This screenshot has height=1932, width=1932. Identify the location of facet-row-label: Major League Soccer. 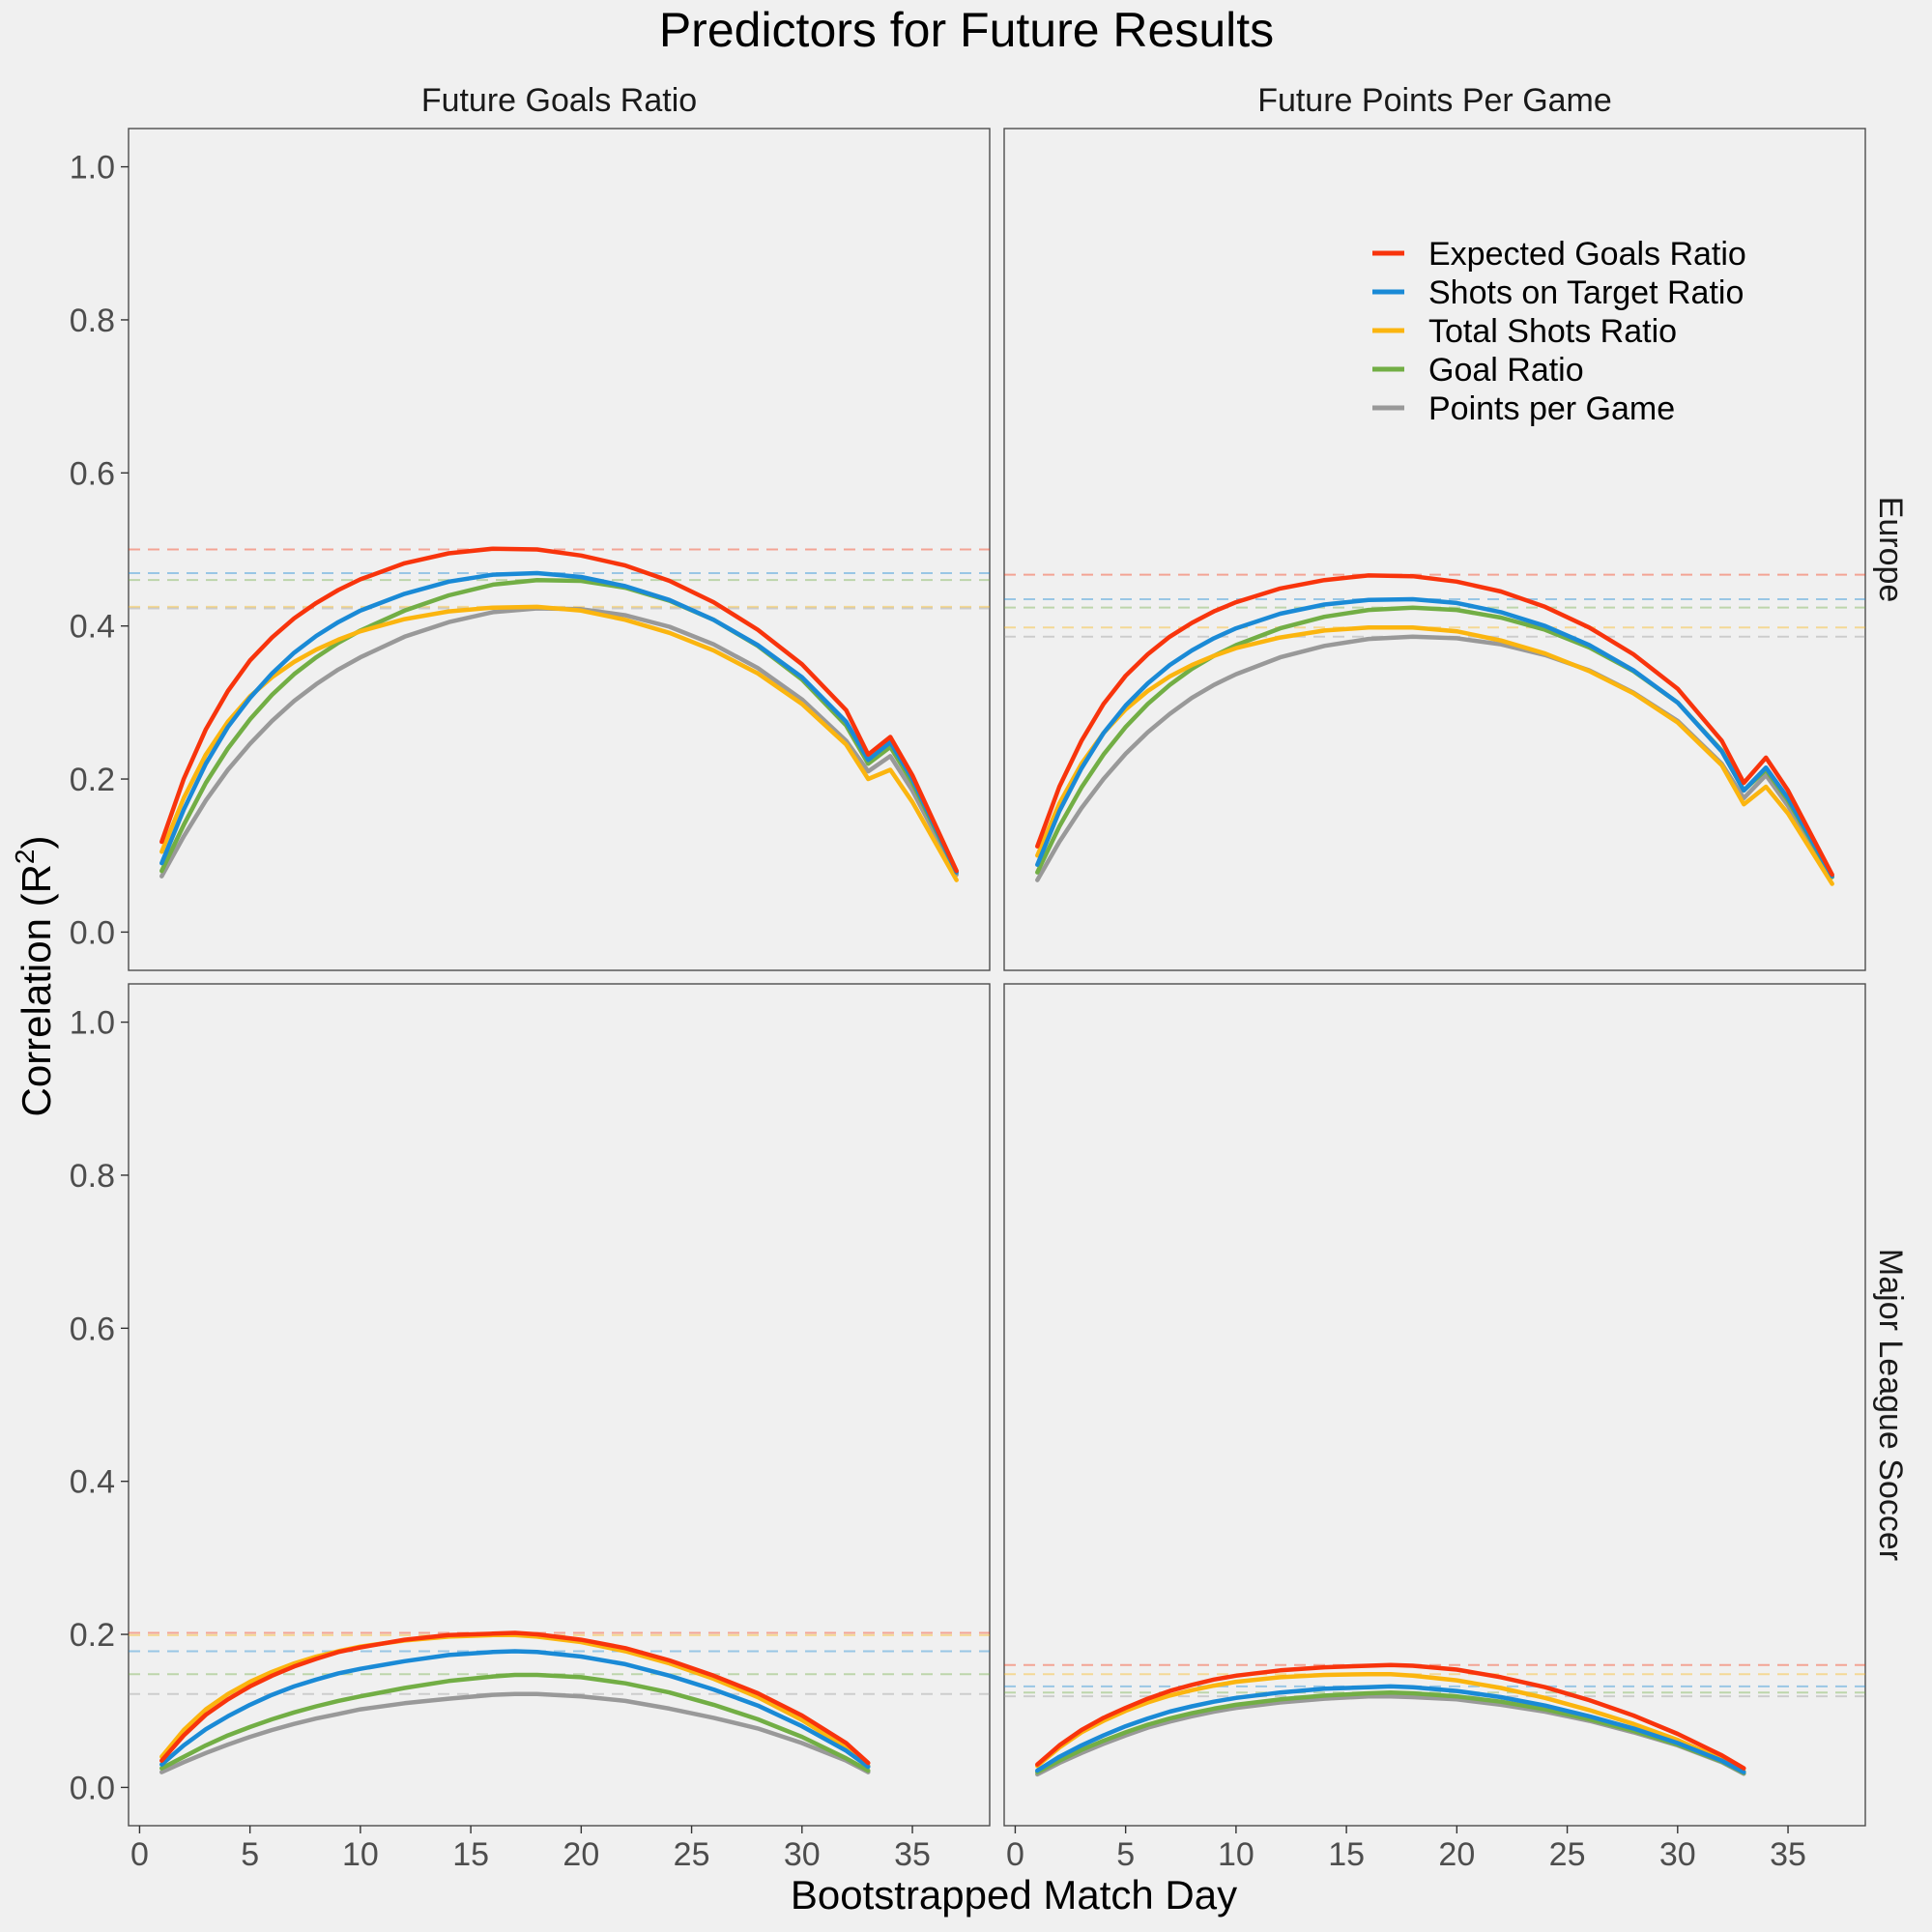
(1891, 1405).